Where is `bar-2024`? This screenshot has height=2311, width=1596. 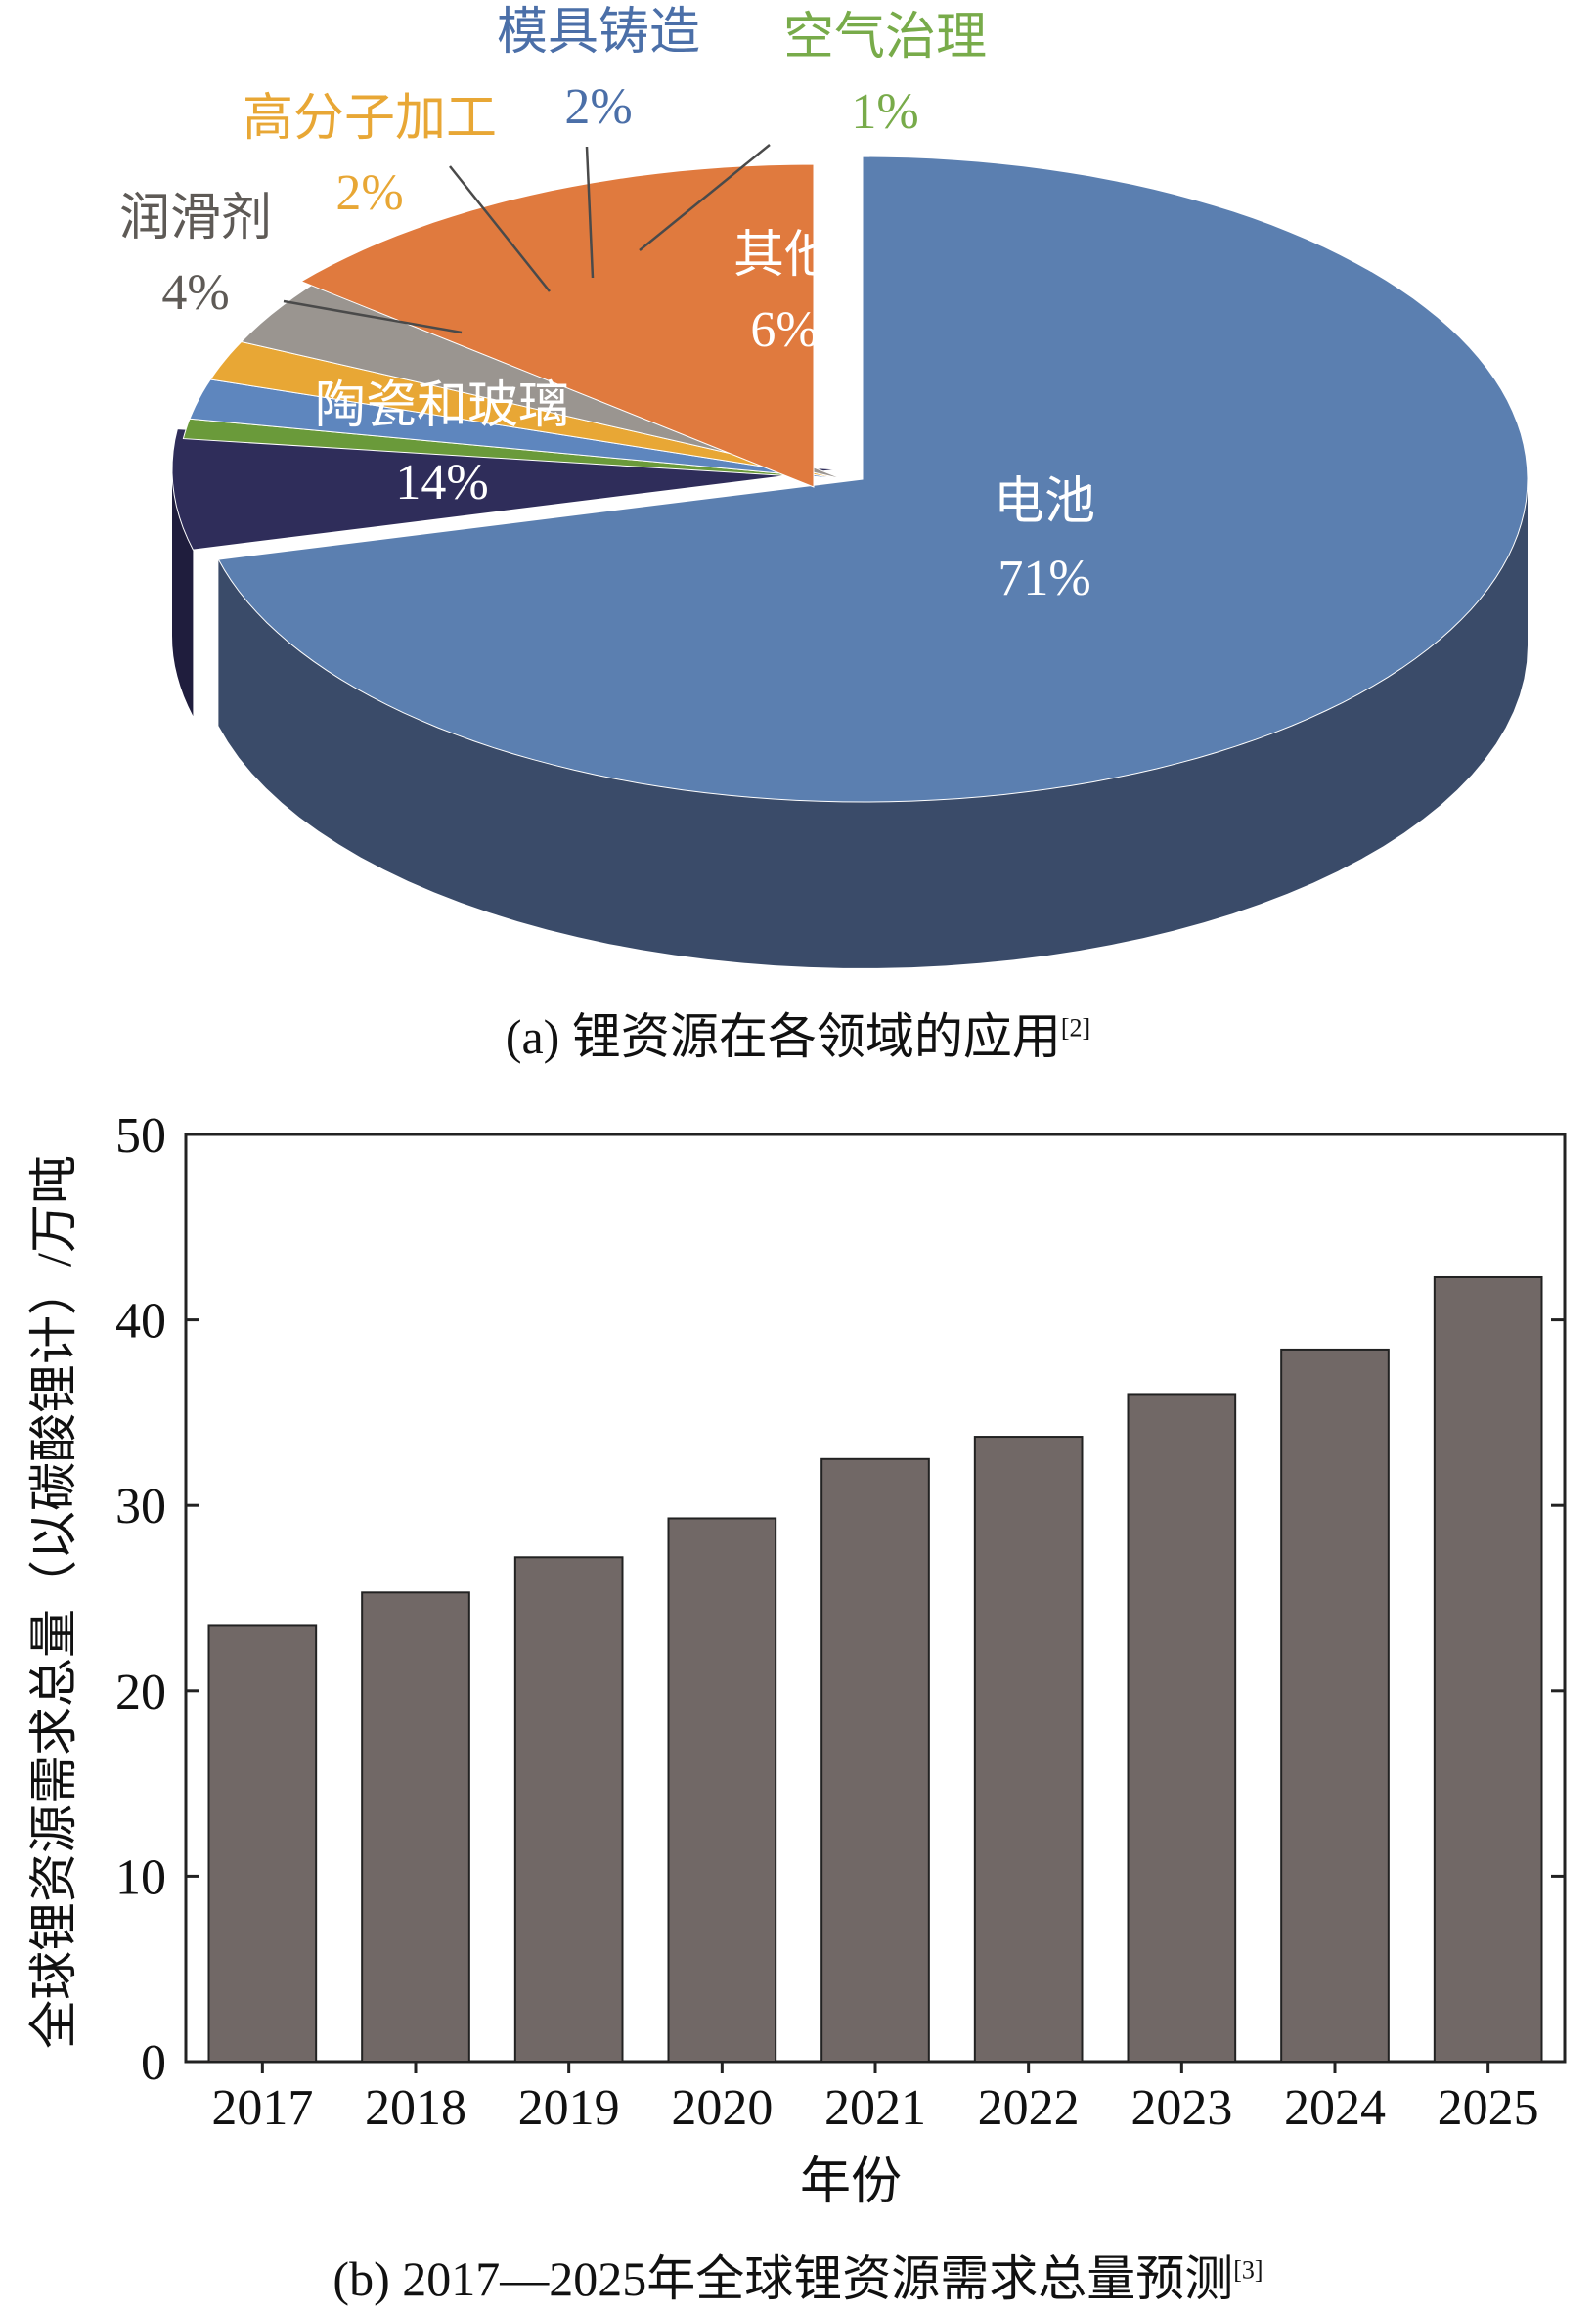 bar-2024 is located at coordinates (1335, 1706).